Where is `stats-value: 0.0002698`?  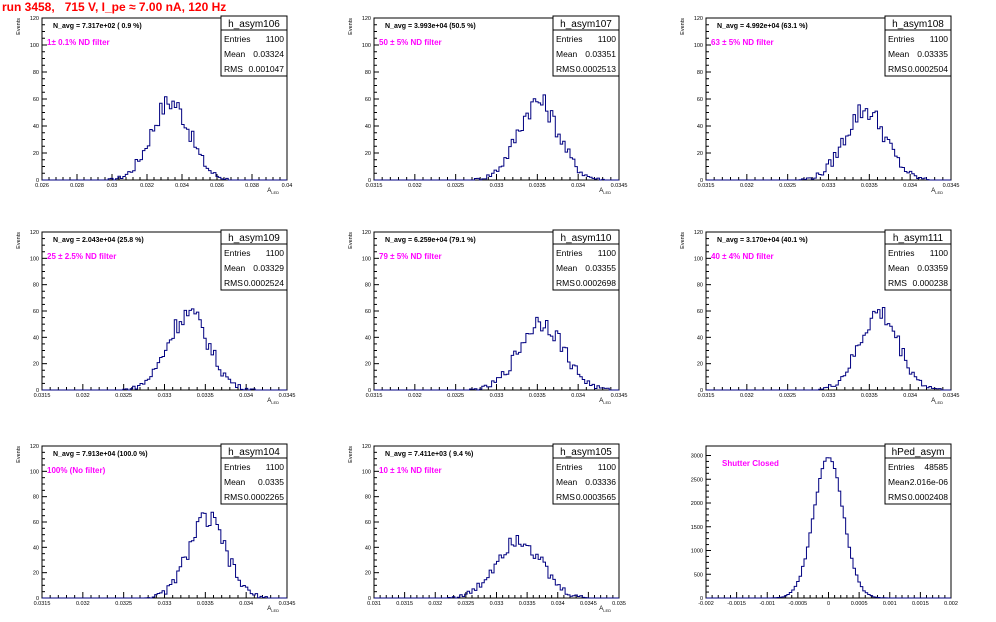
stats-value: 0.0002698 is located at coordinates (596, 283).